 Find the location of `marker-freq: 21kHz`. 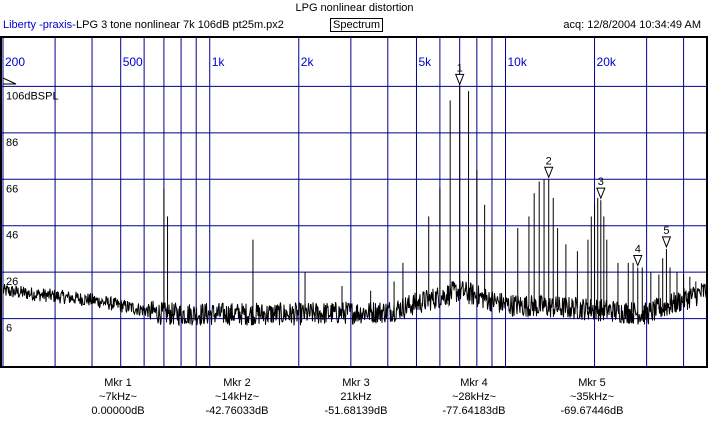

marker-freq: 21kHz is located at coordinates (356, 397).